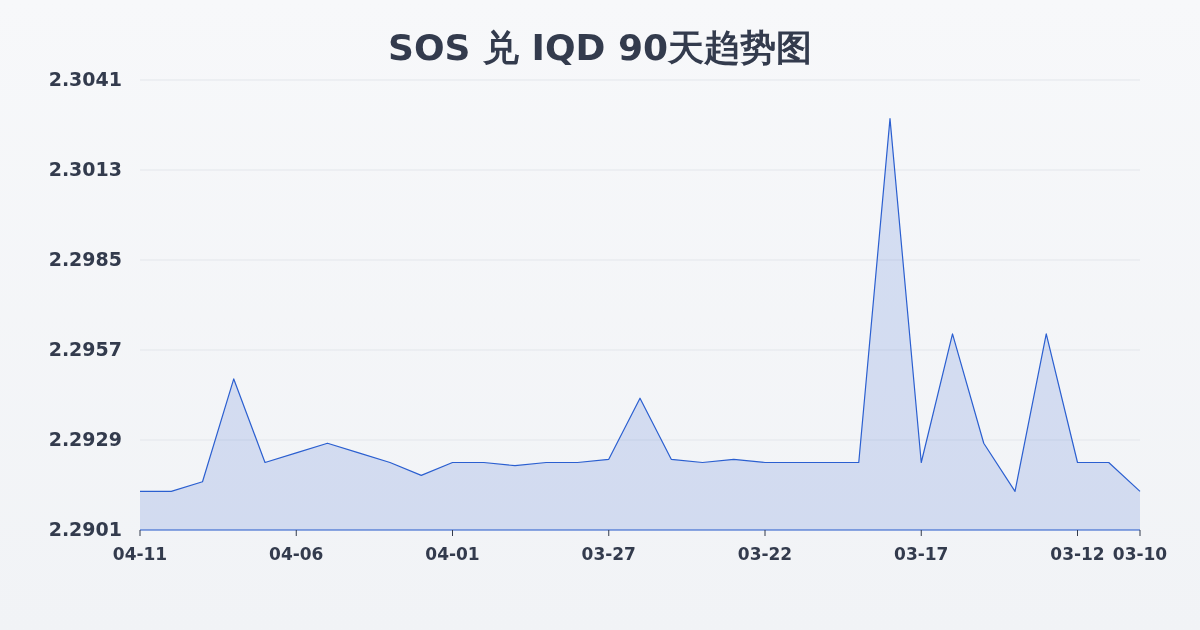 This screenshot has width=1200, height=630. What do you see at coordinates (921, 554) in the screenshot?
I see `x-tick-label: 03-17` at bounding box center [921, 554].